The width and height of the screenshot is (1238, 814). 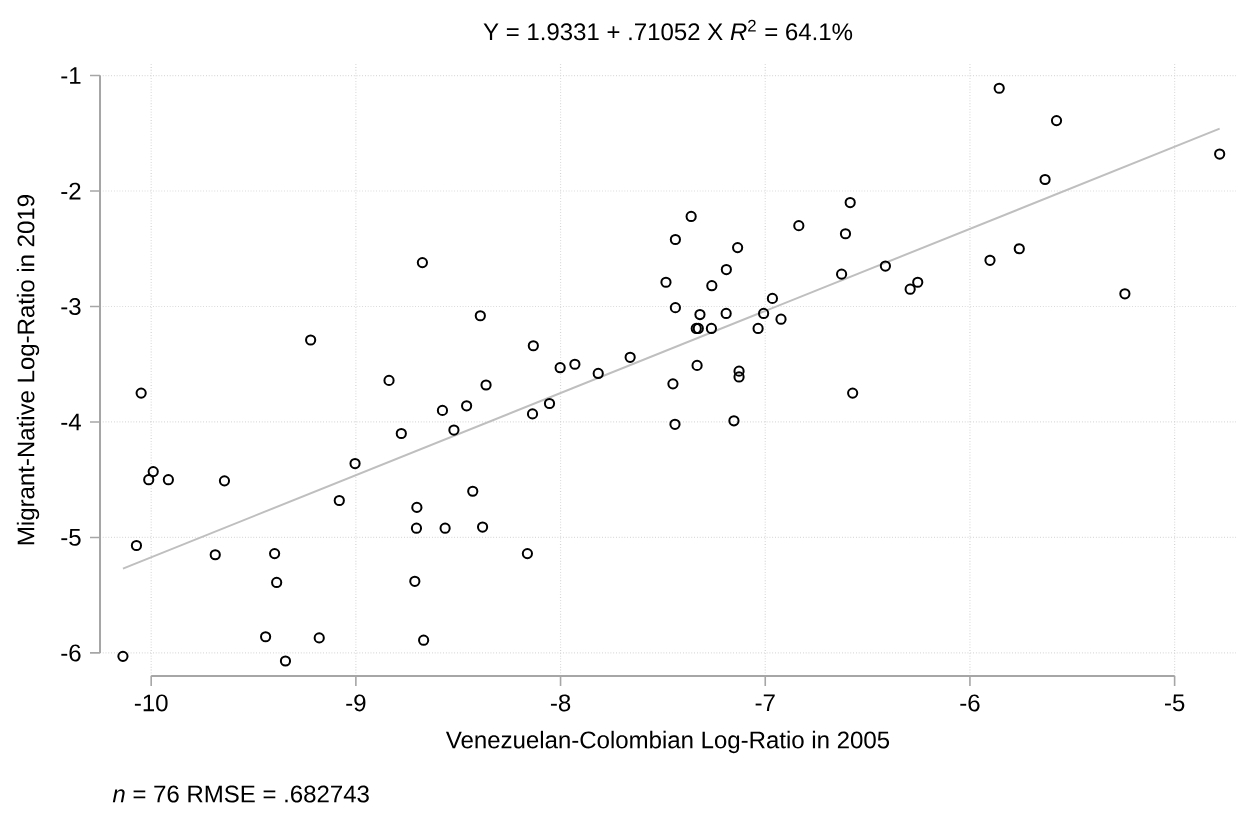 What do you see at coordinates (765, 702) in the screenshot?
I see `x-tick-label: -7` at bounding box center [765, 702].